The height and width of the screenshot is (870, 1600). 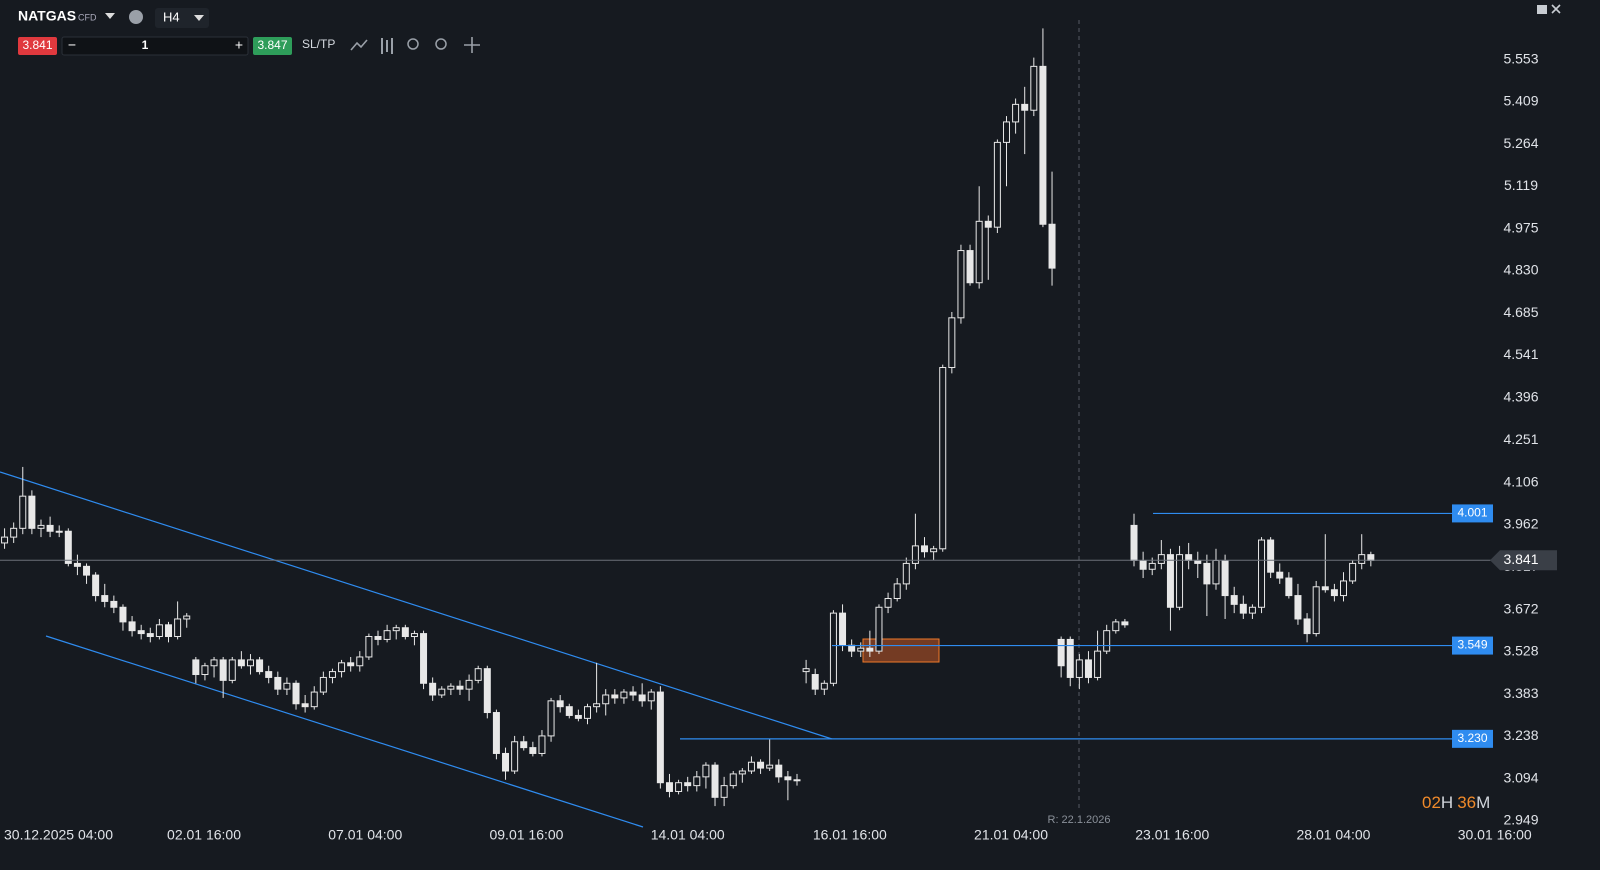 I want to click on timeframe-dropdown, so click(x=199, y=18).